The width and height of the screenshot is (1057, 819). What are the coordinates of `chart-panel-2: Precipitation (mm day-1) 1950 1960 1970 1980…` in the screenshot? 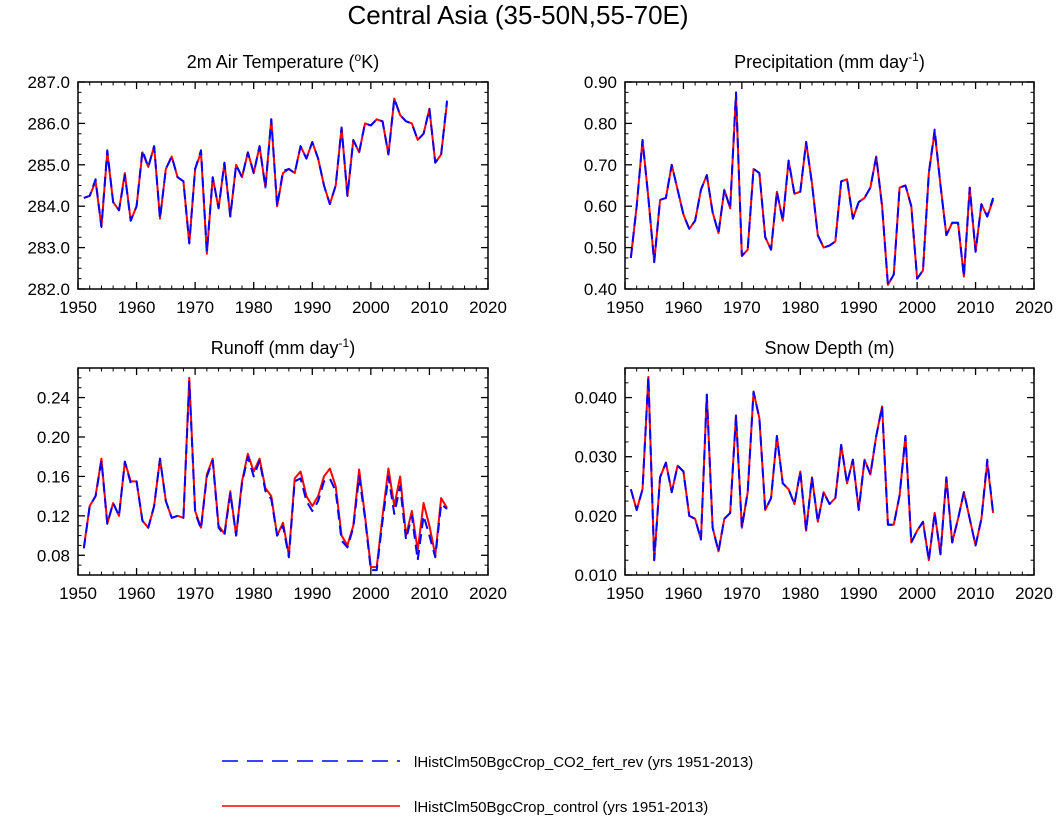 It's located at (818, 183).